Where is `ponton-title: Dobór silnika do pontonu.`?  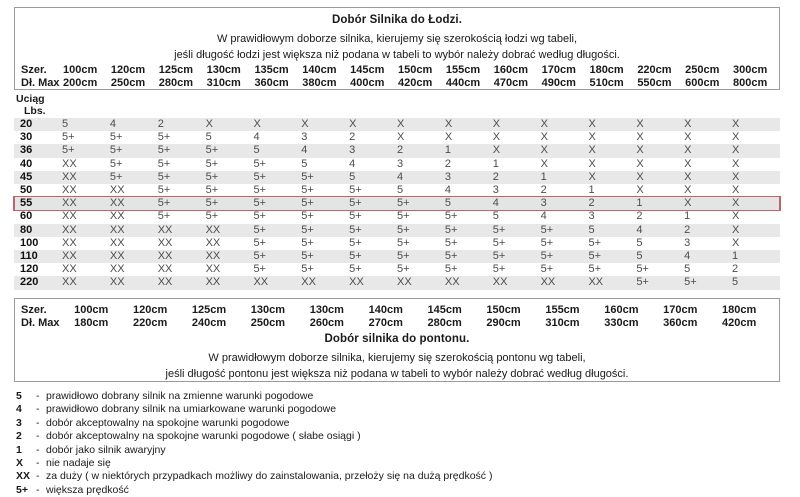
ponton-title: Dobór silnika do pontonu. is located at coordinates (397, 339).